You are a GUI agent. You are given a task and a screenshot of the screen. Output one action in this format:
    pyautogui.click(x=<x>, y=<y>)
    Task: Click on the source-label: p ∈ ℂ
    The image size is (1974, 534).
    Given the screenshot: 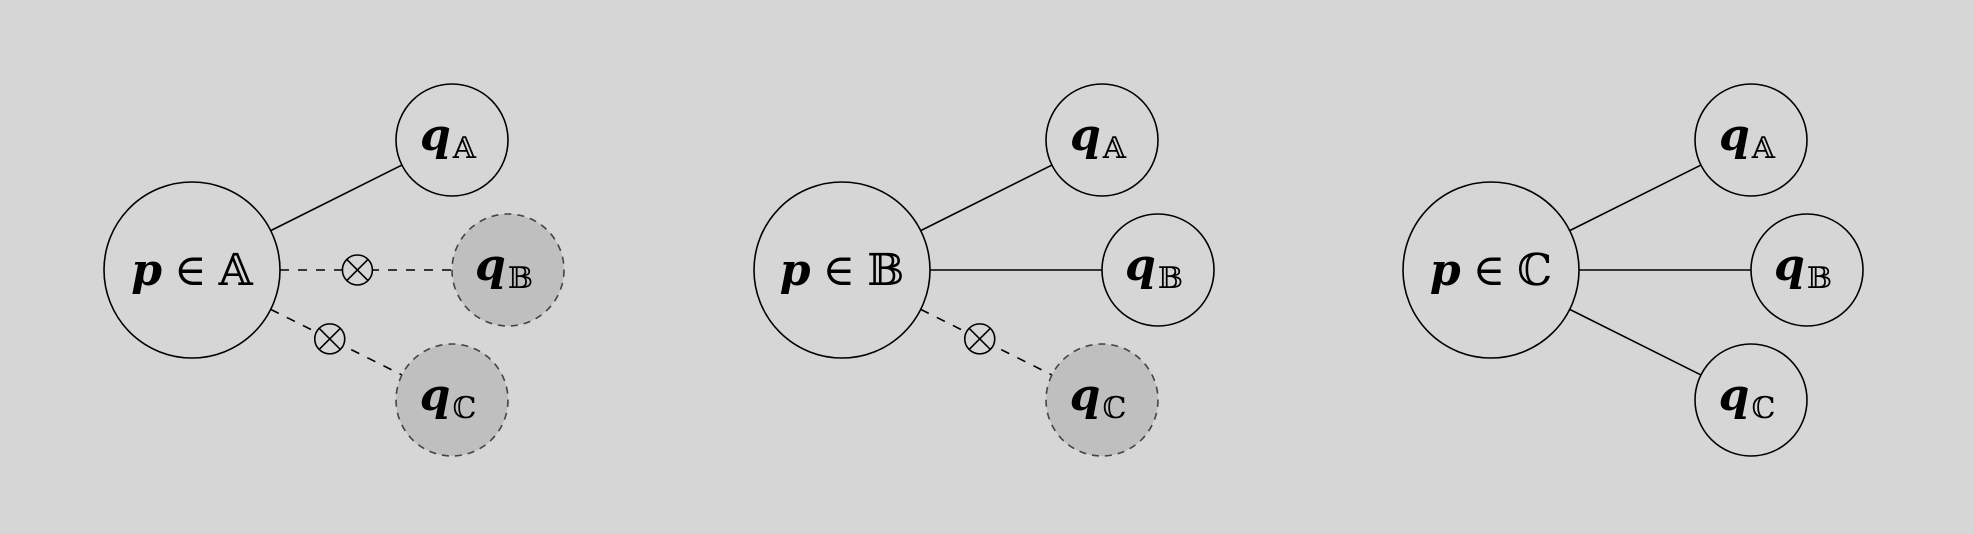 What is the action you would take?
    pyautogui.click(x=1491, y=270)
    